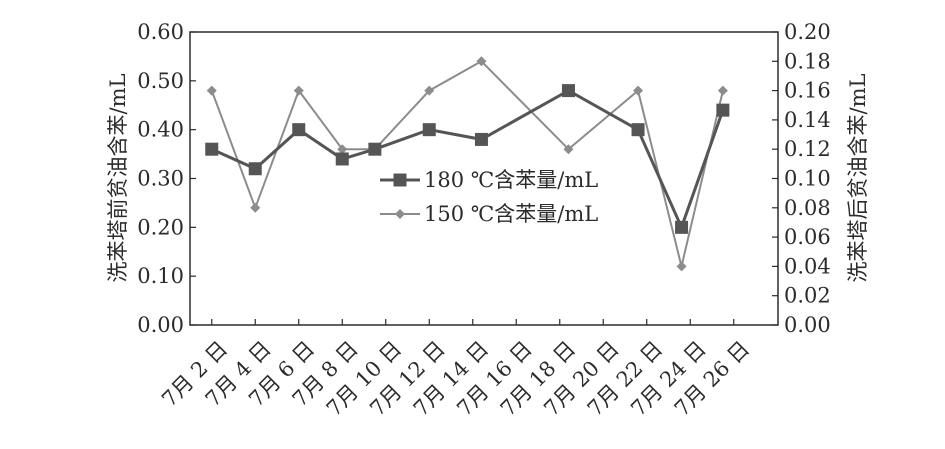  I want to click on right-axis-tick-label: 0.14, so click(807, 120).